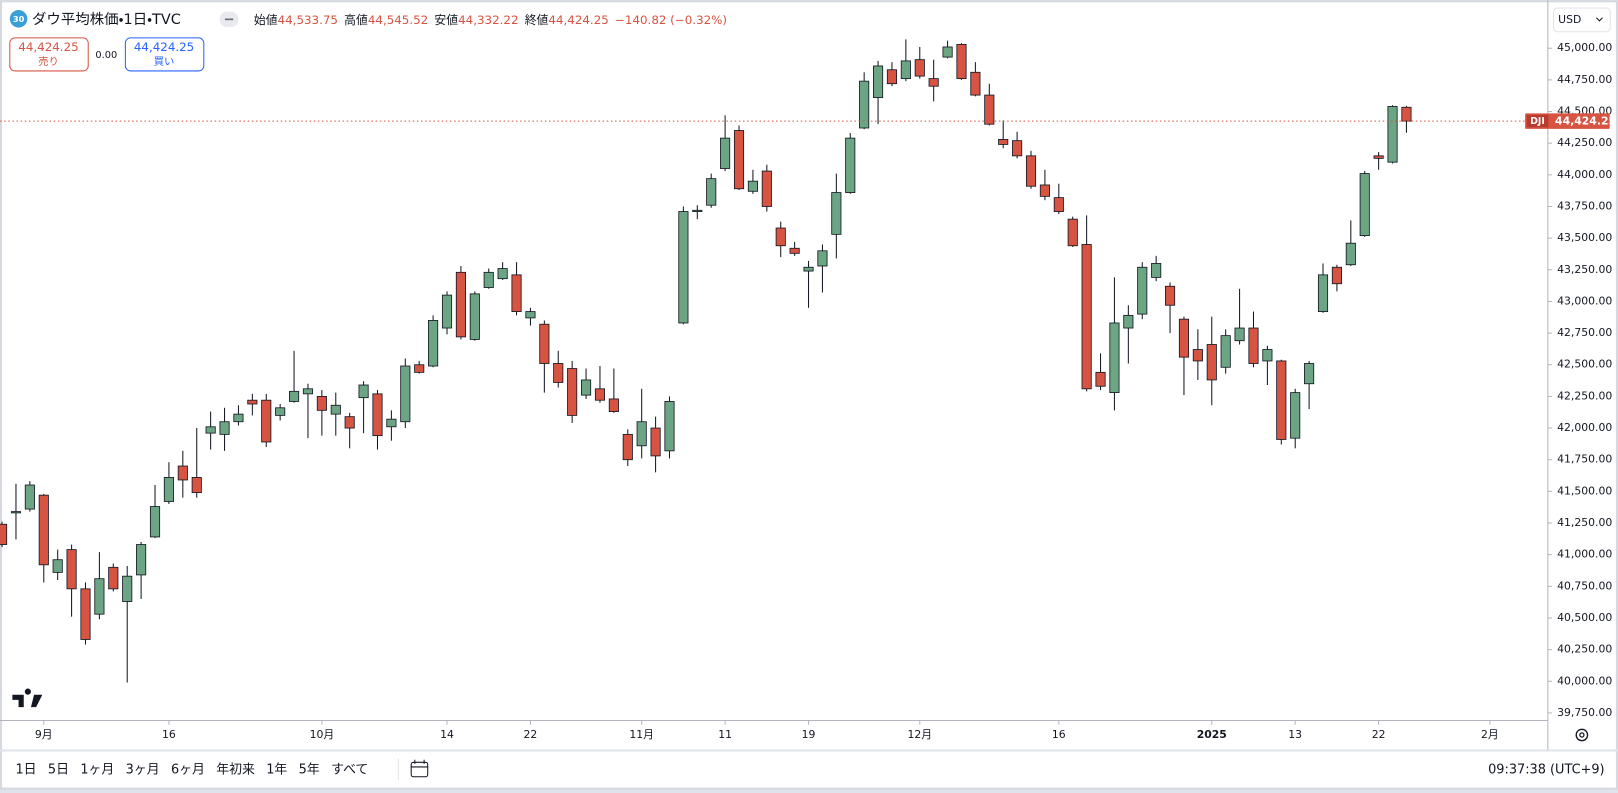 This screenshot has height=793, width=1618. I want to click on timeframe-button: 1ヶ月, so click(97, 770).